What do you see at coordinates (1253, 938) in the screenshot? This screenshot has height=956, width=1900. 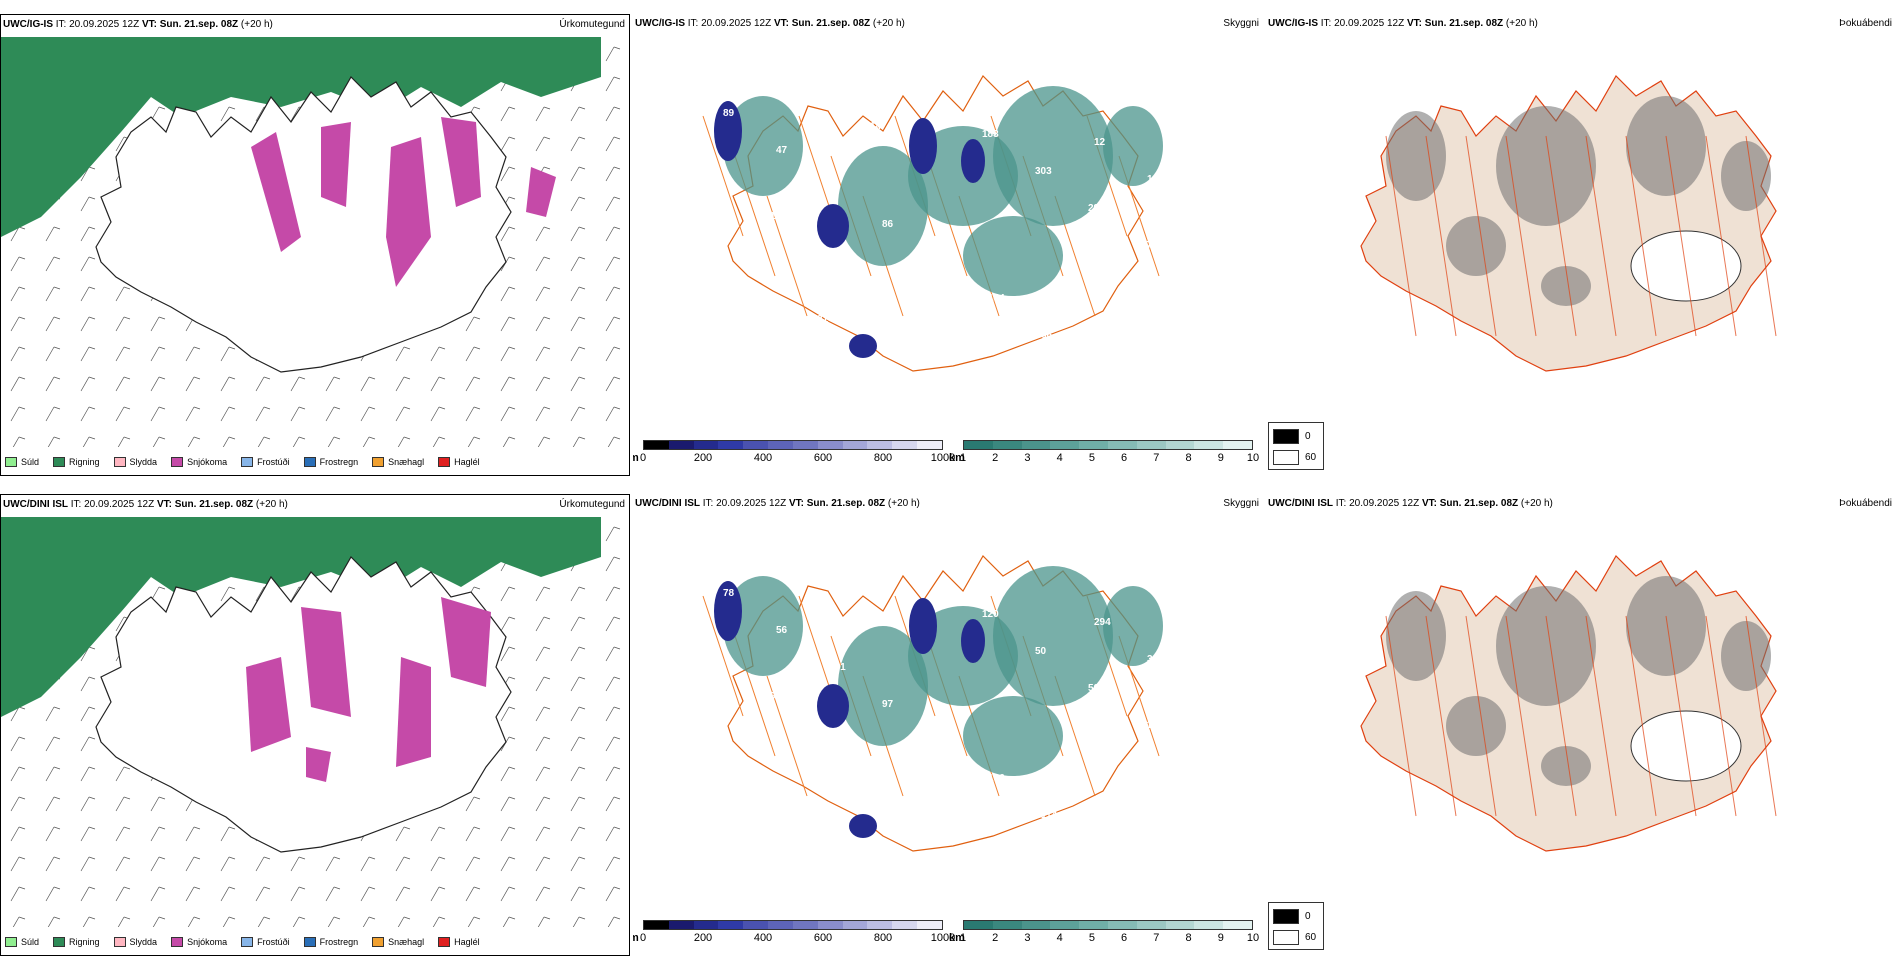 I see `colorbar-tick: 10` at bounding box center [1253, 938].